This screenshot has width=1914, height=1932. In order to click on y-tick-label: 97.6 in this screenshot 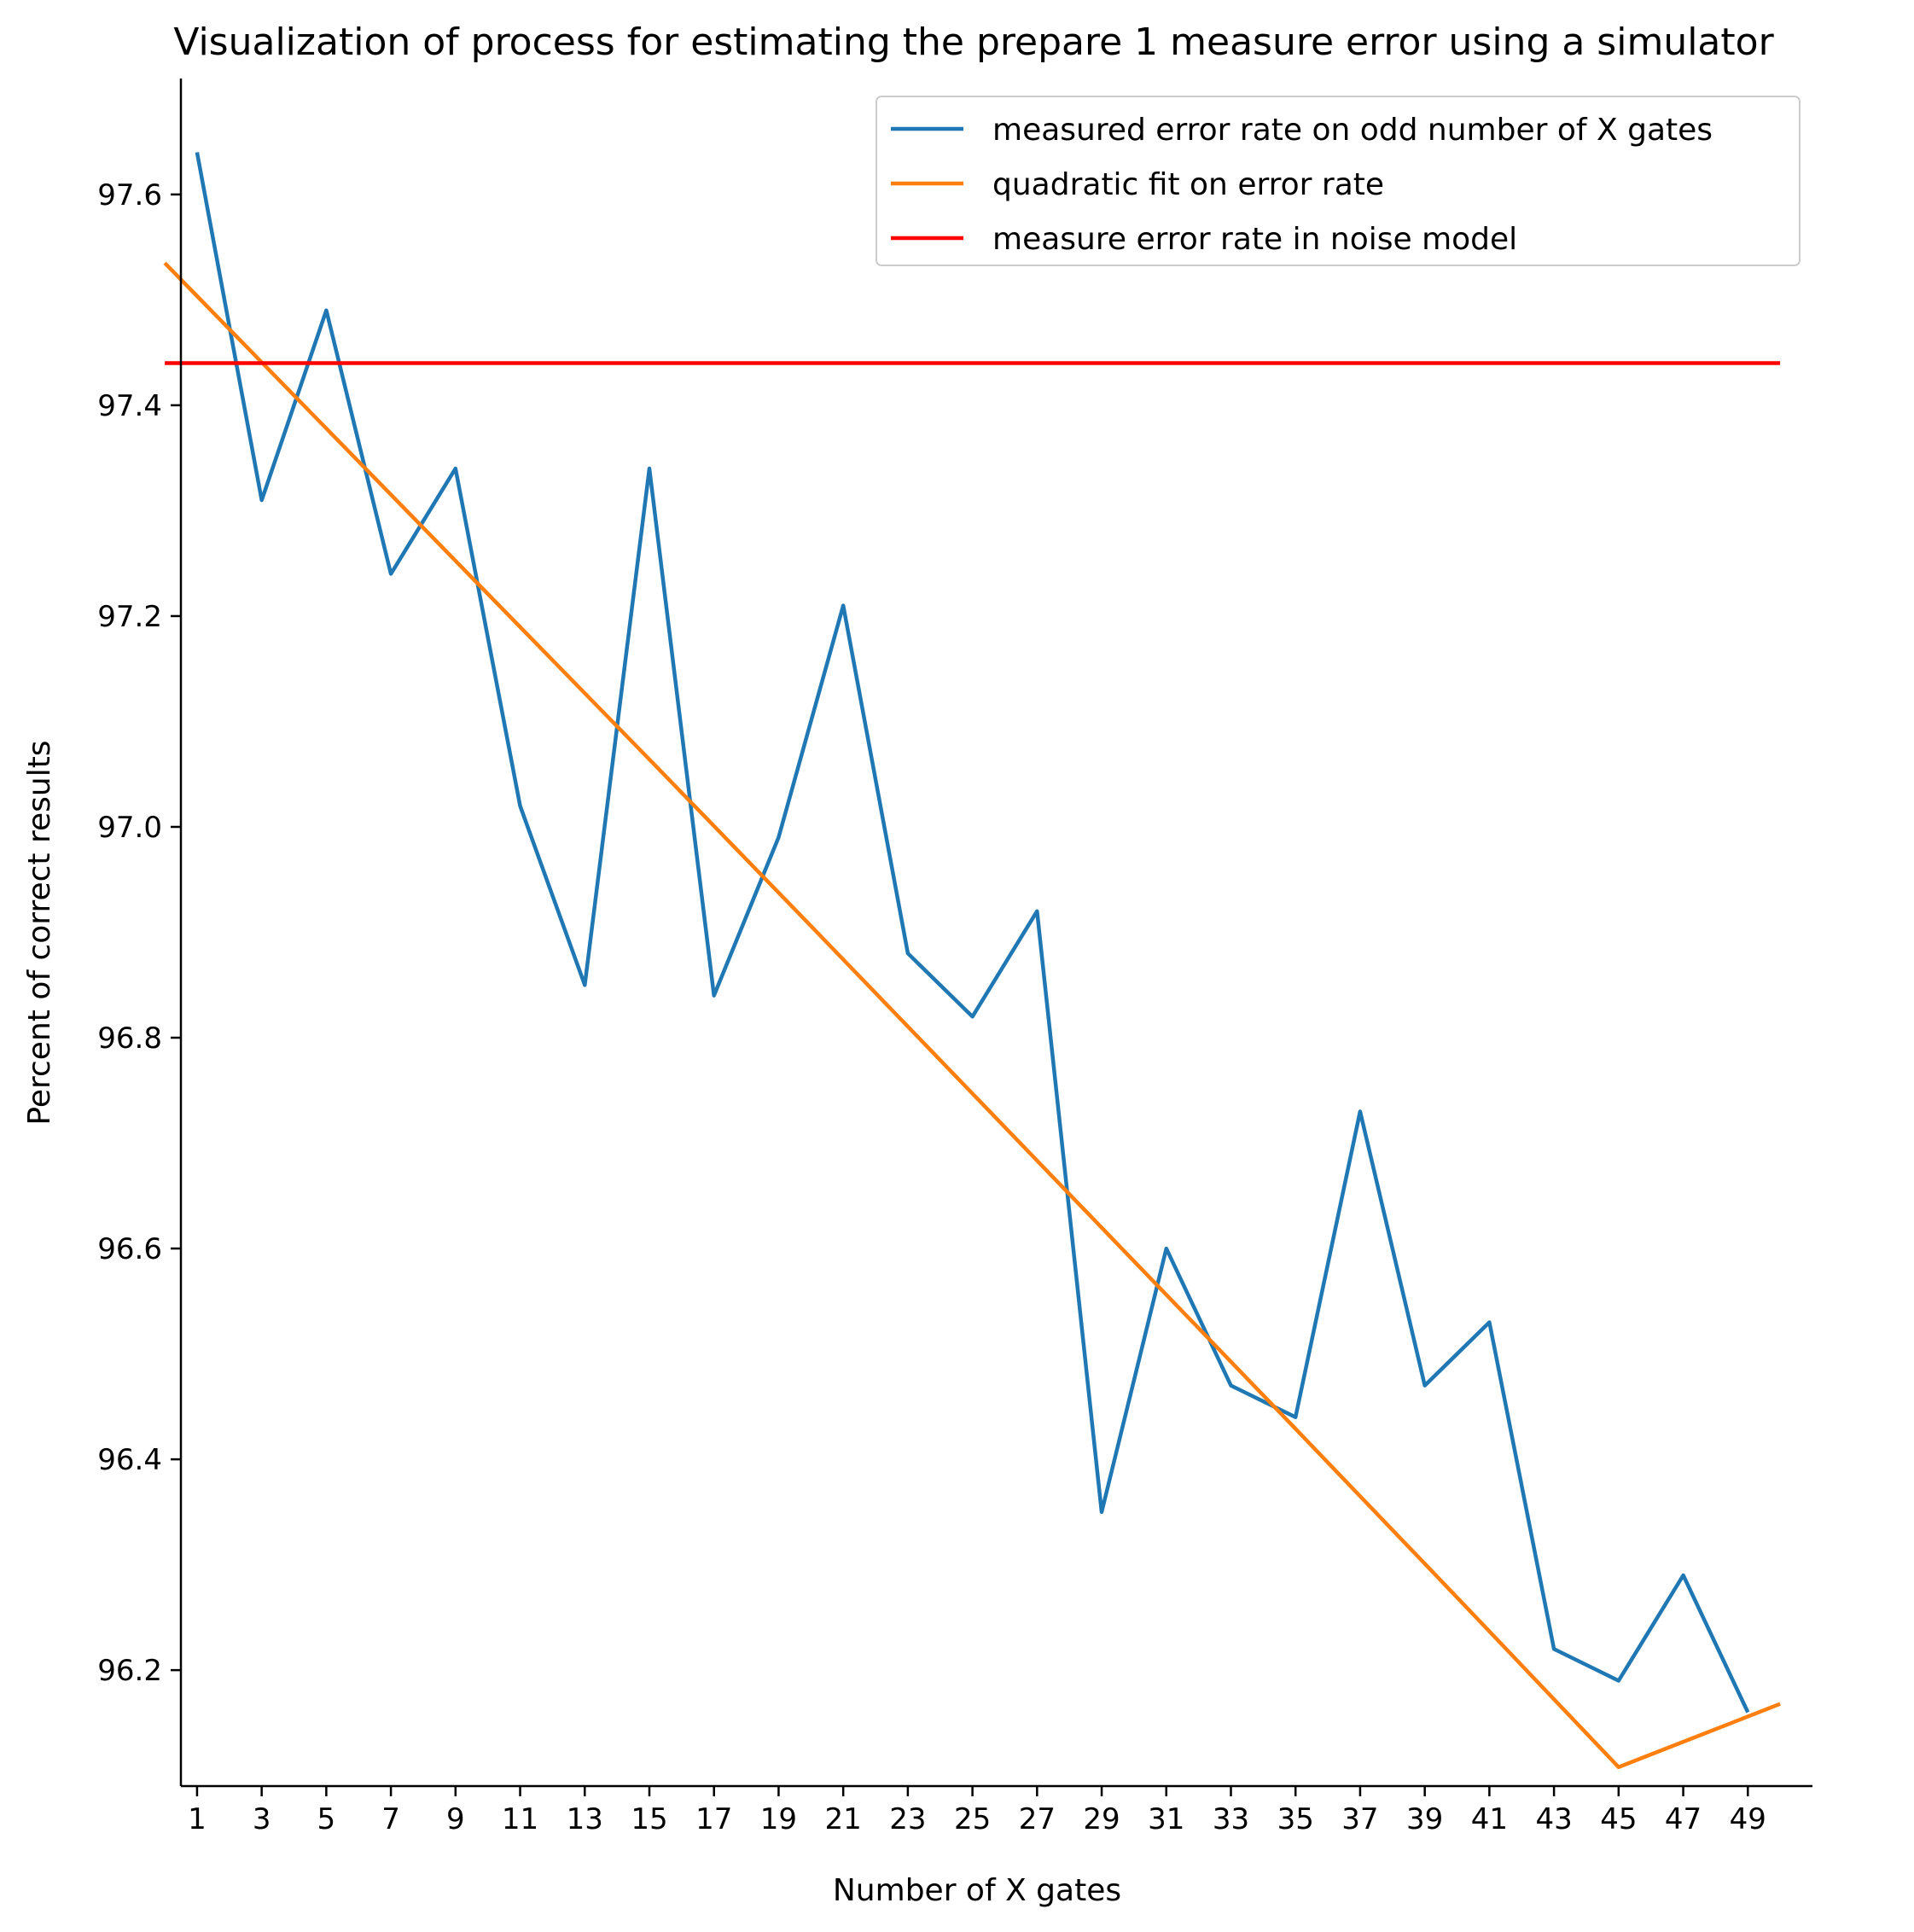, I will do `click(129, 195)`.